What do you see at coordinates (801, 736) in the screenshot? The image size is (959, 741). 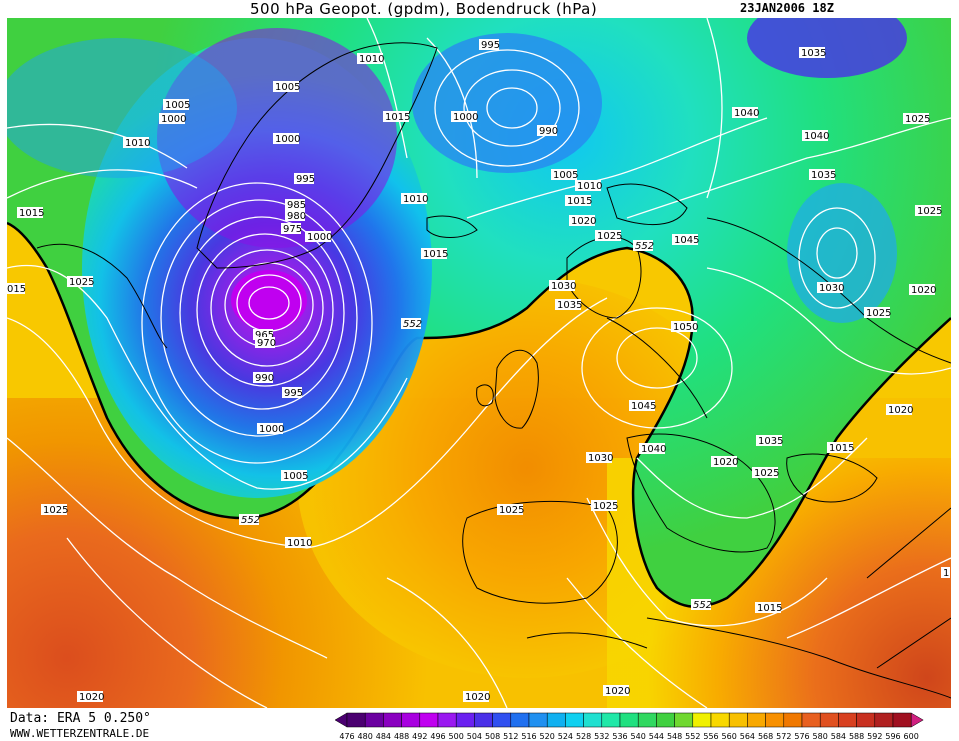 I see `legend-tick-label: 576` at bounding box center [801, 736].